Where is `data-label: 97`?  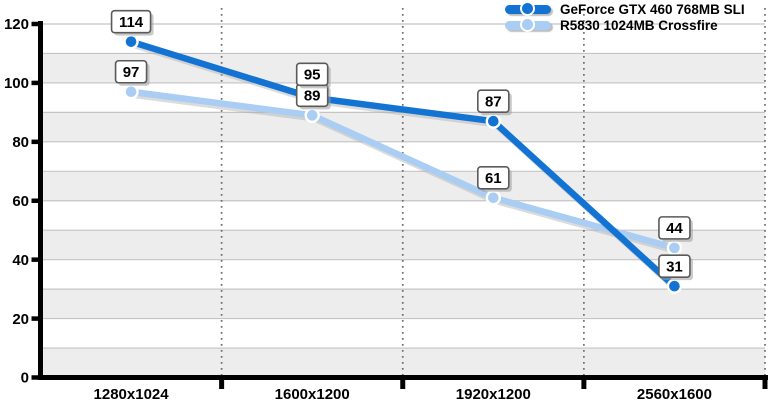
data-label: 97 is located at coordinates (131, 72).